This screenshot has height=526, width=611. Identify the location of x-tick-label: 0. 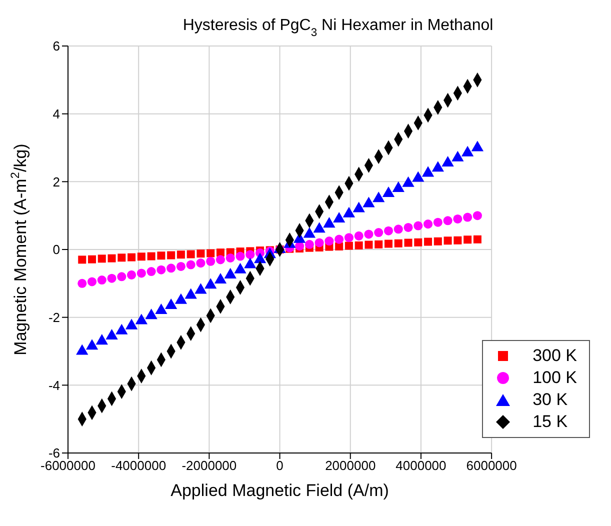
(280, 466).